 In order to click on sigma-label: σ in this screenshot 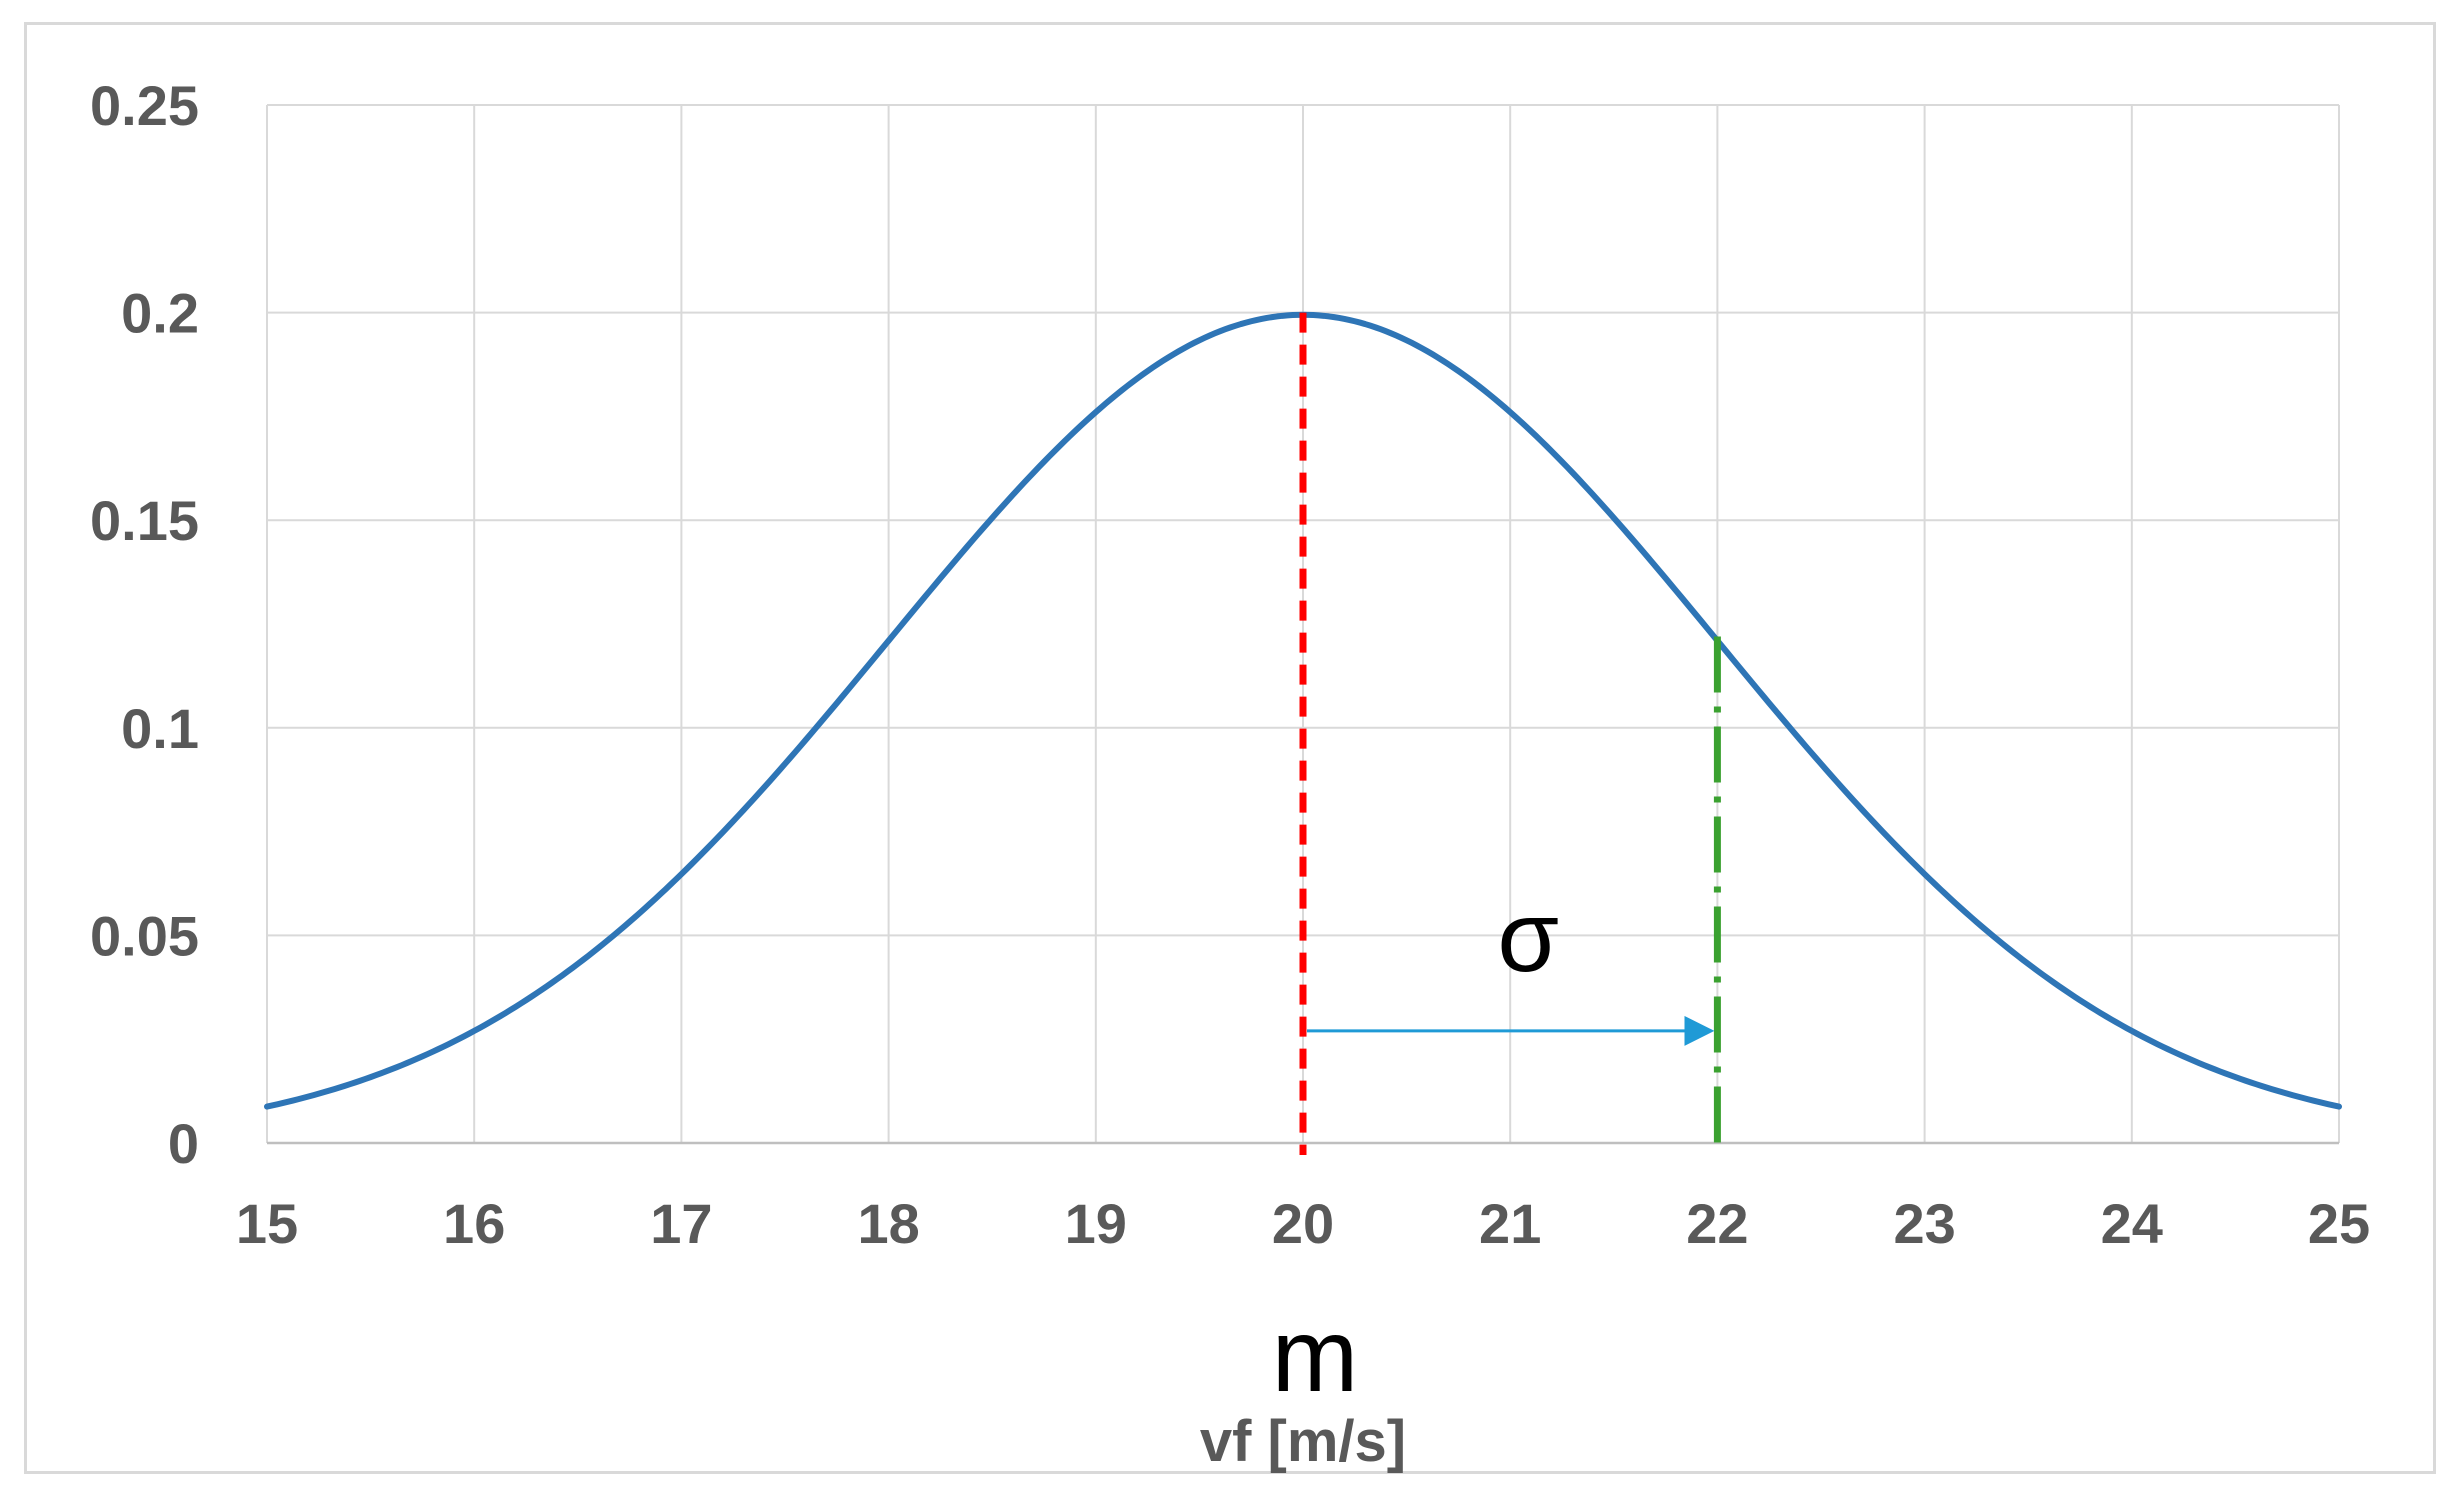, I will do `click(1528, 937)`.